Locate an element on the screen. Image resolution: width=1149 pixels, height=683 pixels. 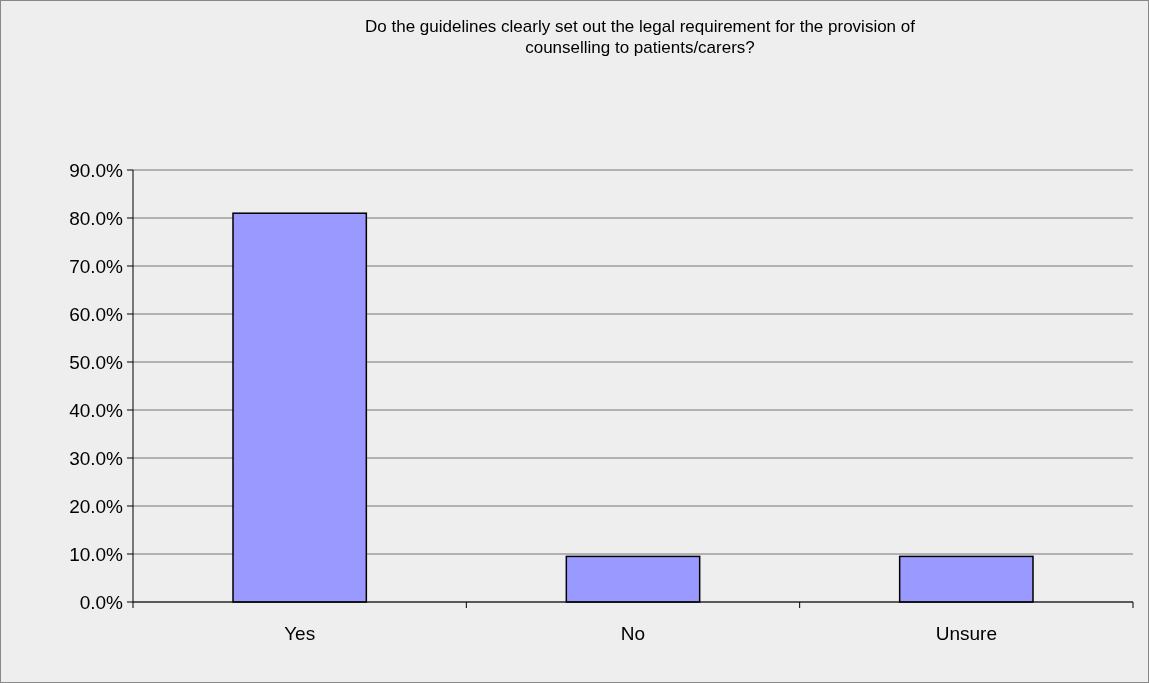
chart-title: Do the guidelines clearly set out the legal requirement for the provision of counselling to patients/carers? is located at coordinates (640, 37).